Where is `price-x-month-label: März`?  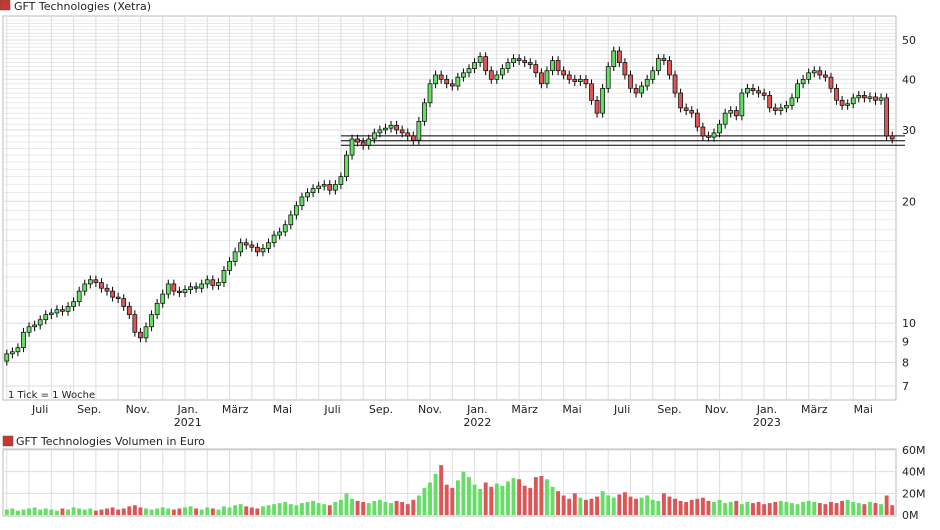
price-x-month-label: März is located at coordinates (524, 409).